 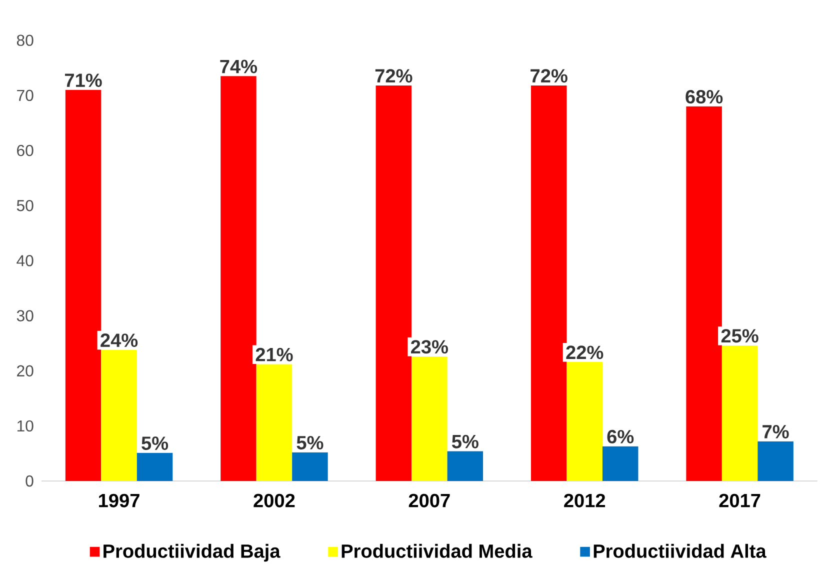 What do you see at coordinates (739, 501) in the screenshot?
I see `x-tick-label: 2017` at bounding box center [739, 501].